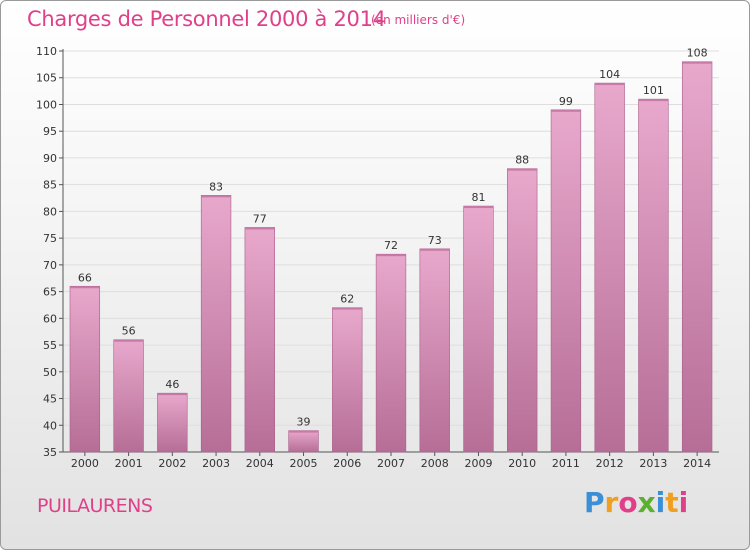  Describe the element at coordinates (46, 78) in the screenshot. I see `y-tick-label: 105` at that location.